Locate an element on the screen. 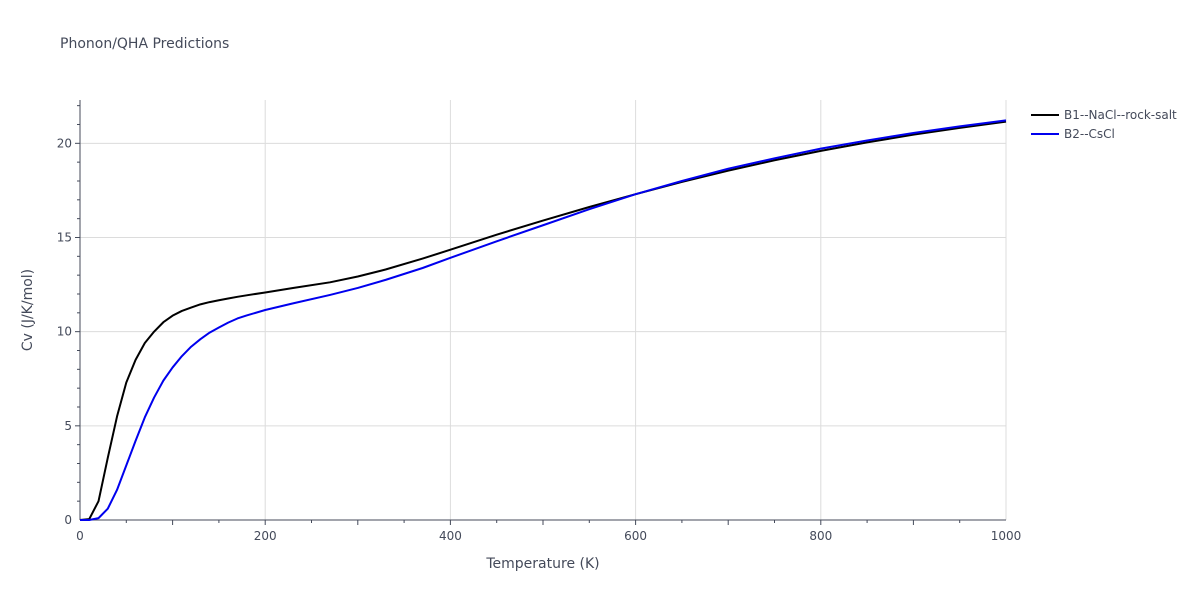 The height and width of the screenshot is (600, 1200). x-axis-label: Temperature (K) is located at coordinates (542, 564).